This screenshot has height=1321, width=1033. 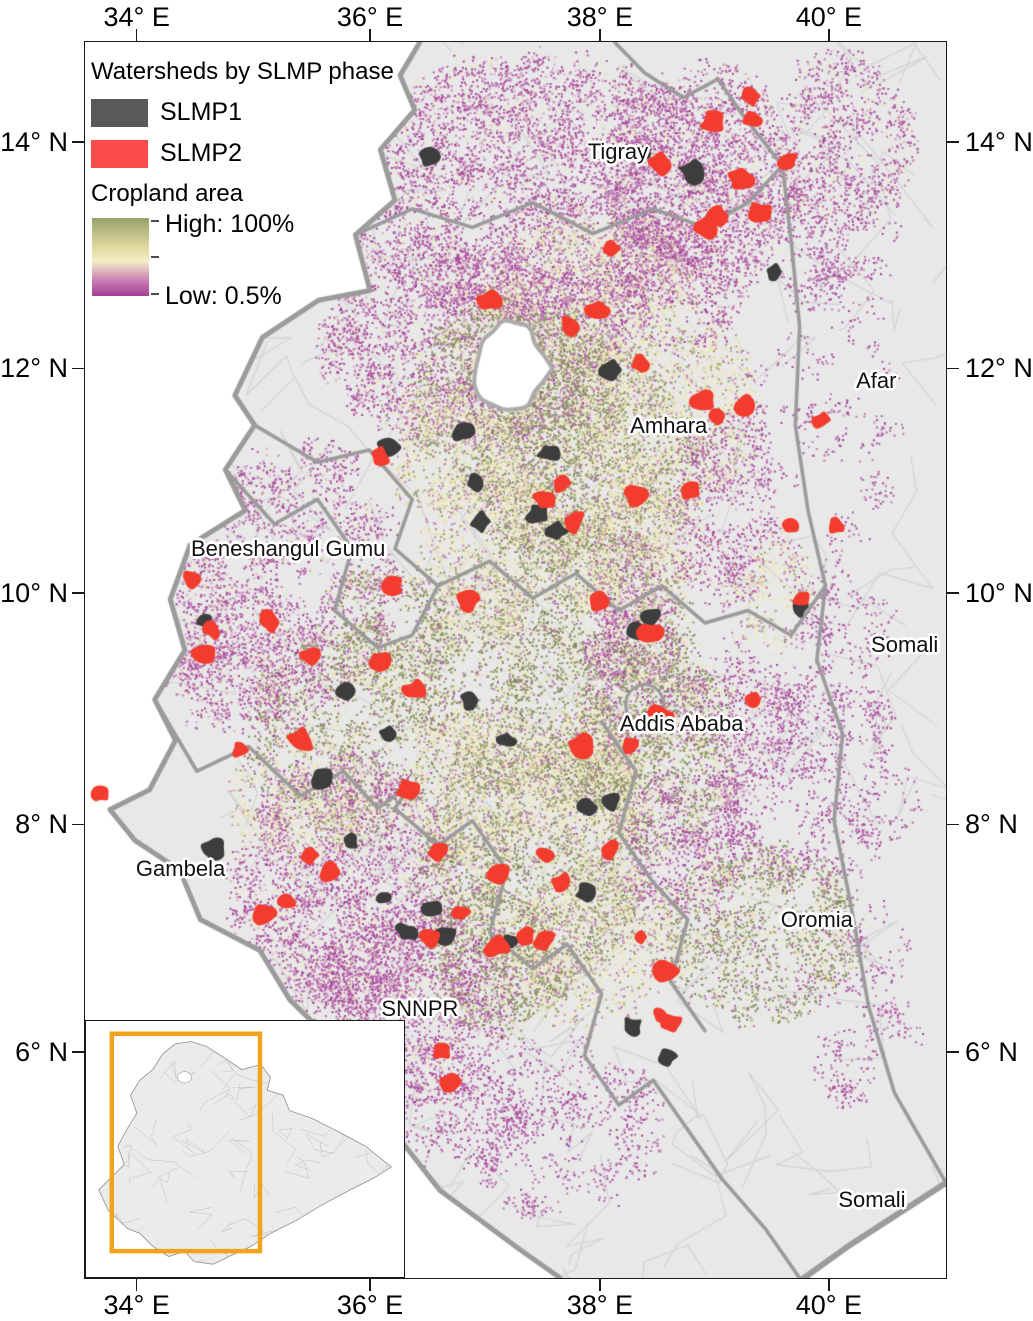 I want to click on inset-extent-rectangle, so click(x=186, y=1142).